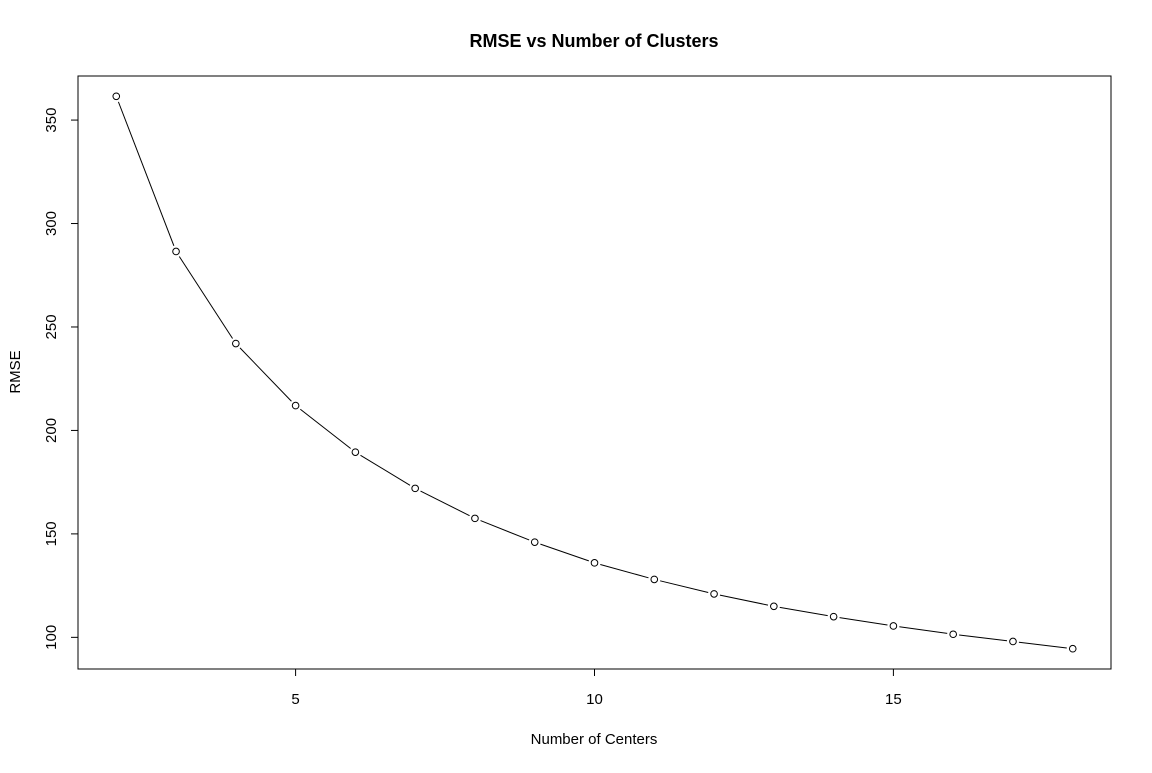  What do you see at coordinates (51, 120) in the screenshot?
I see `y-tick-label: 350` at bounding box center [51, 120].